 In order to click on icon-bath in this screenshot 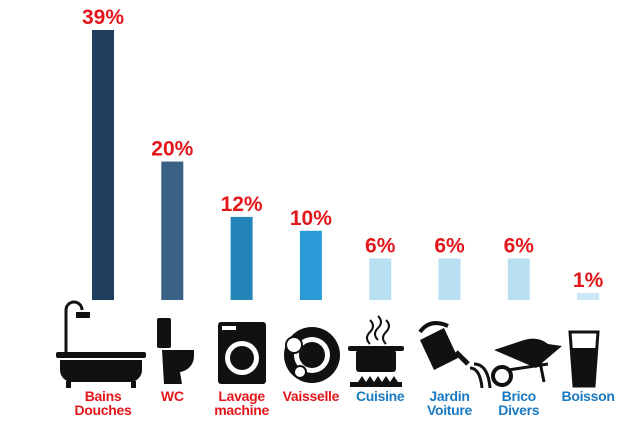, I will do `click(101, 344)`.